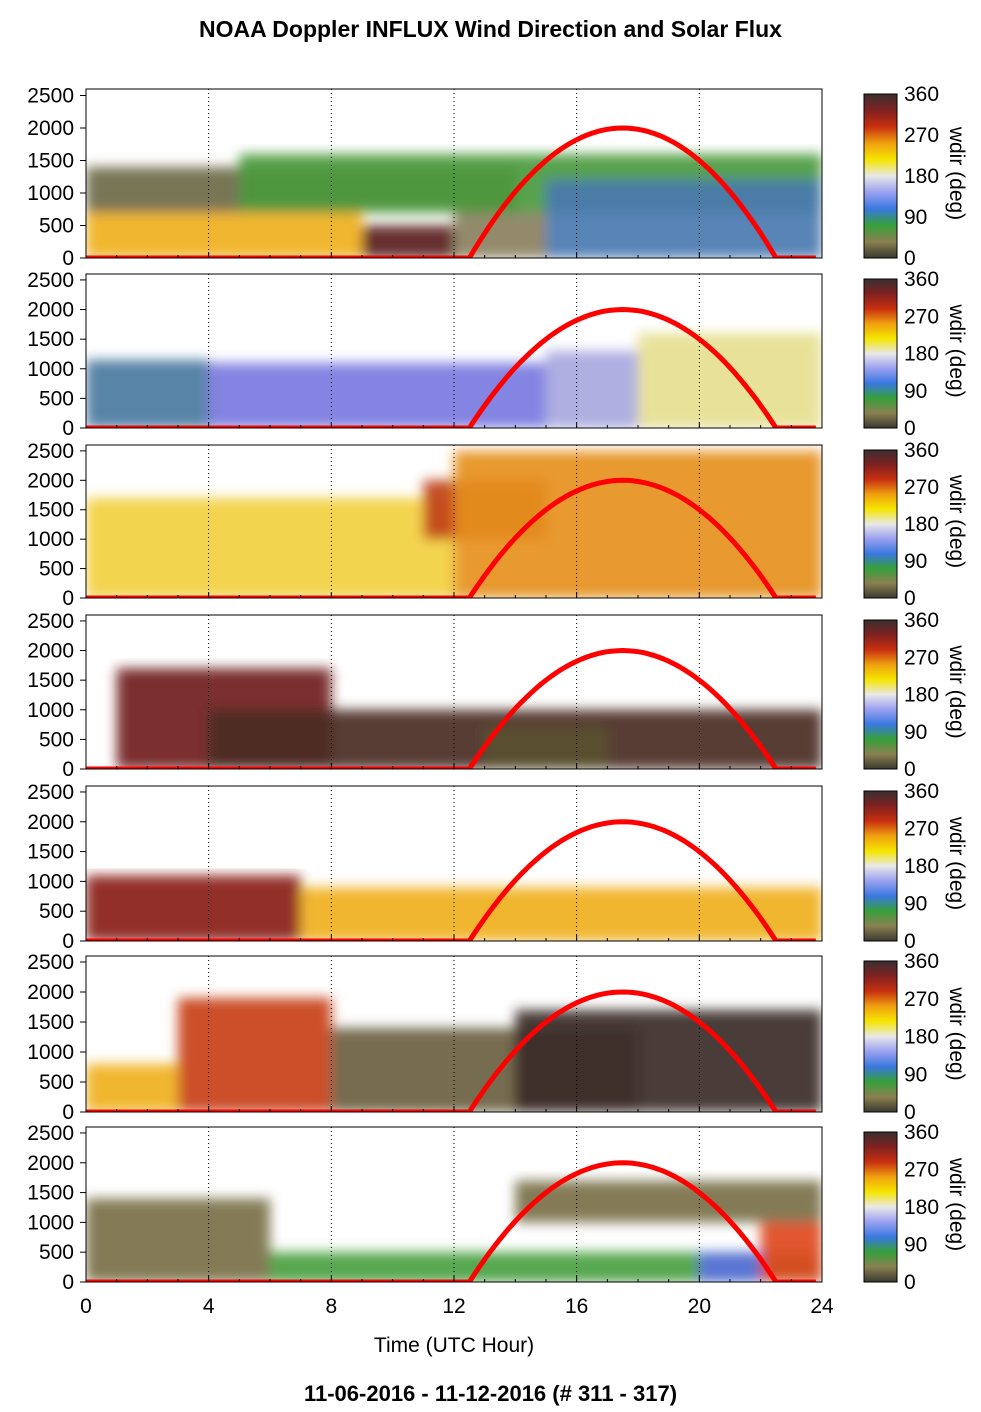 This screenshot has height=1412, width=981. I want to click on heatmap-region-pale-yellow, so click(270, 547).